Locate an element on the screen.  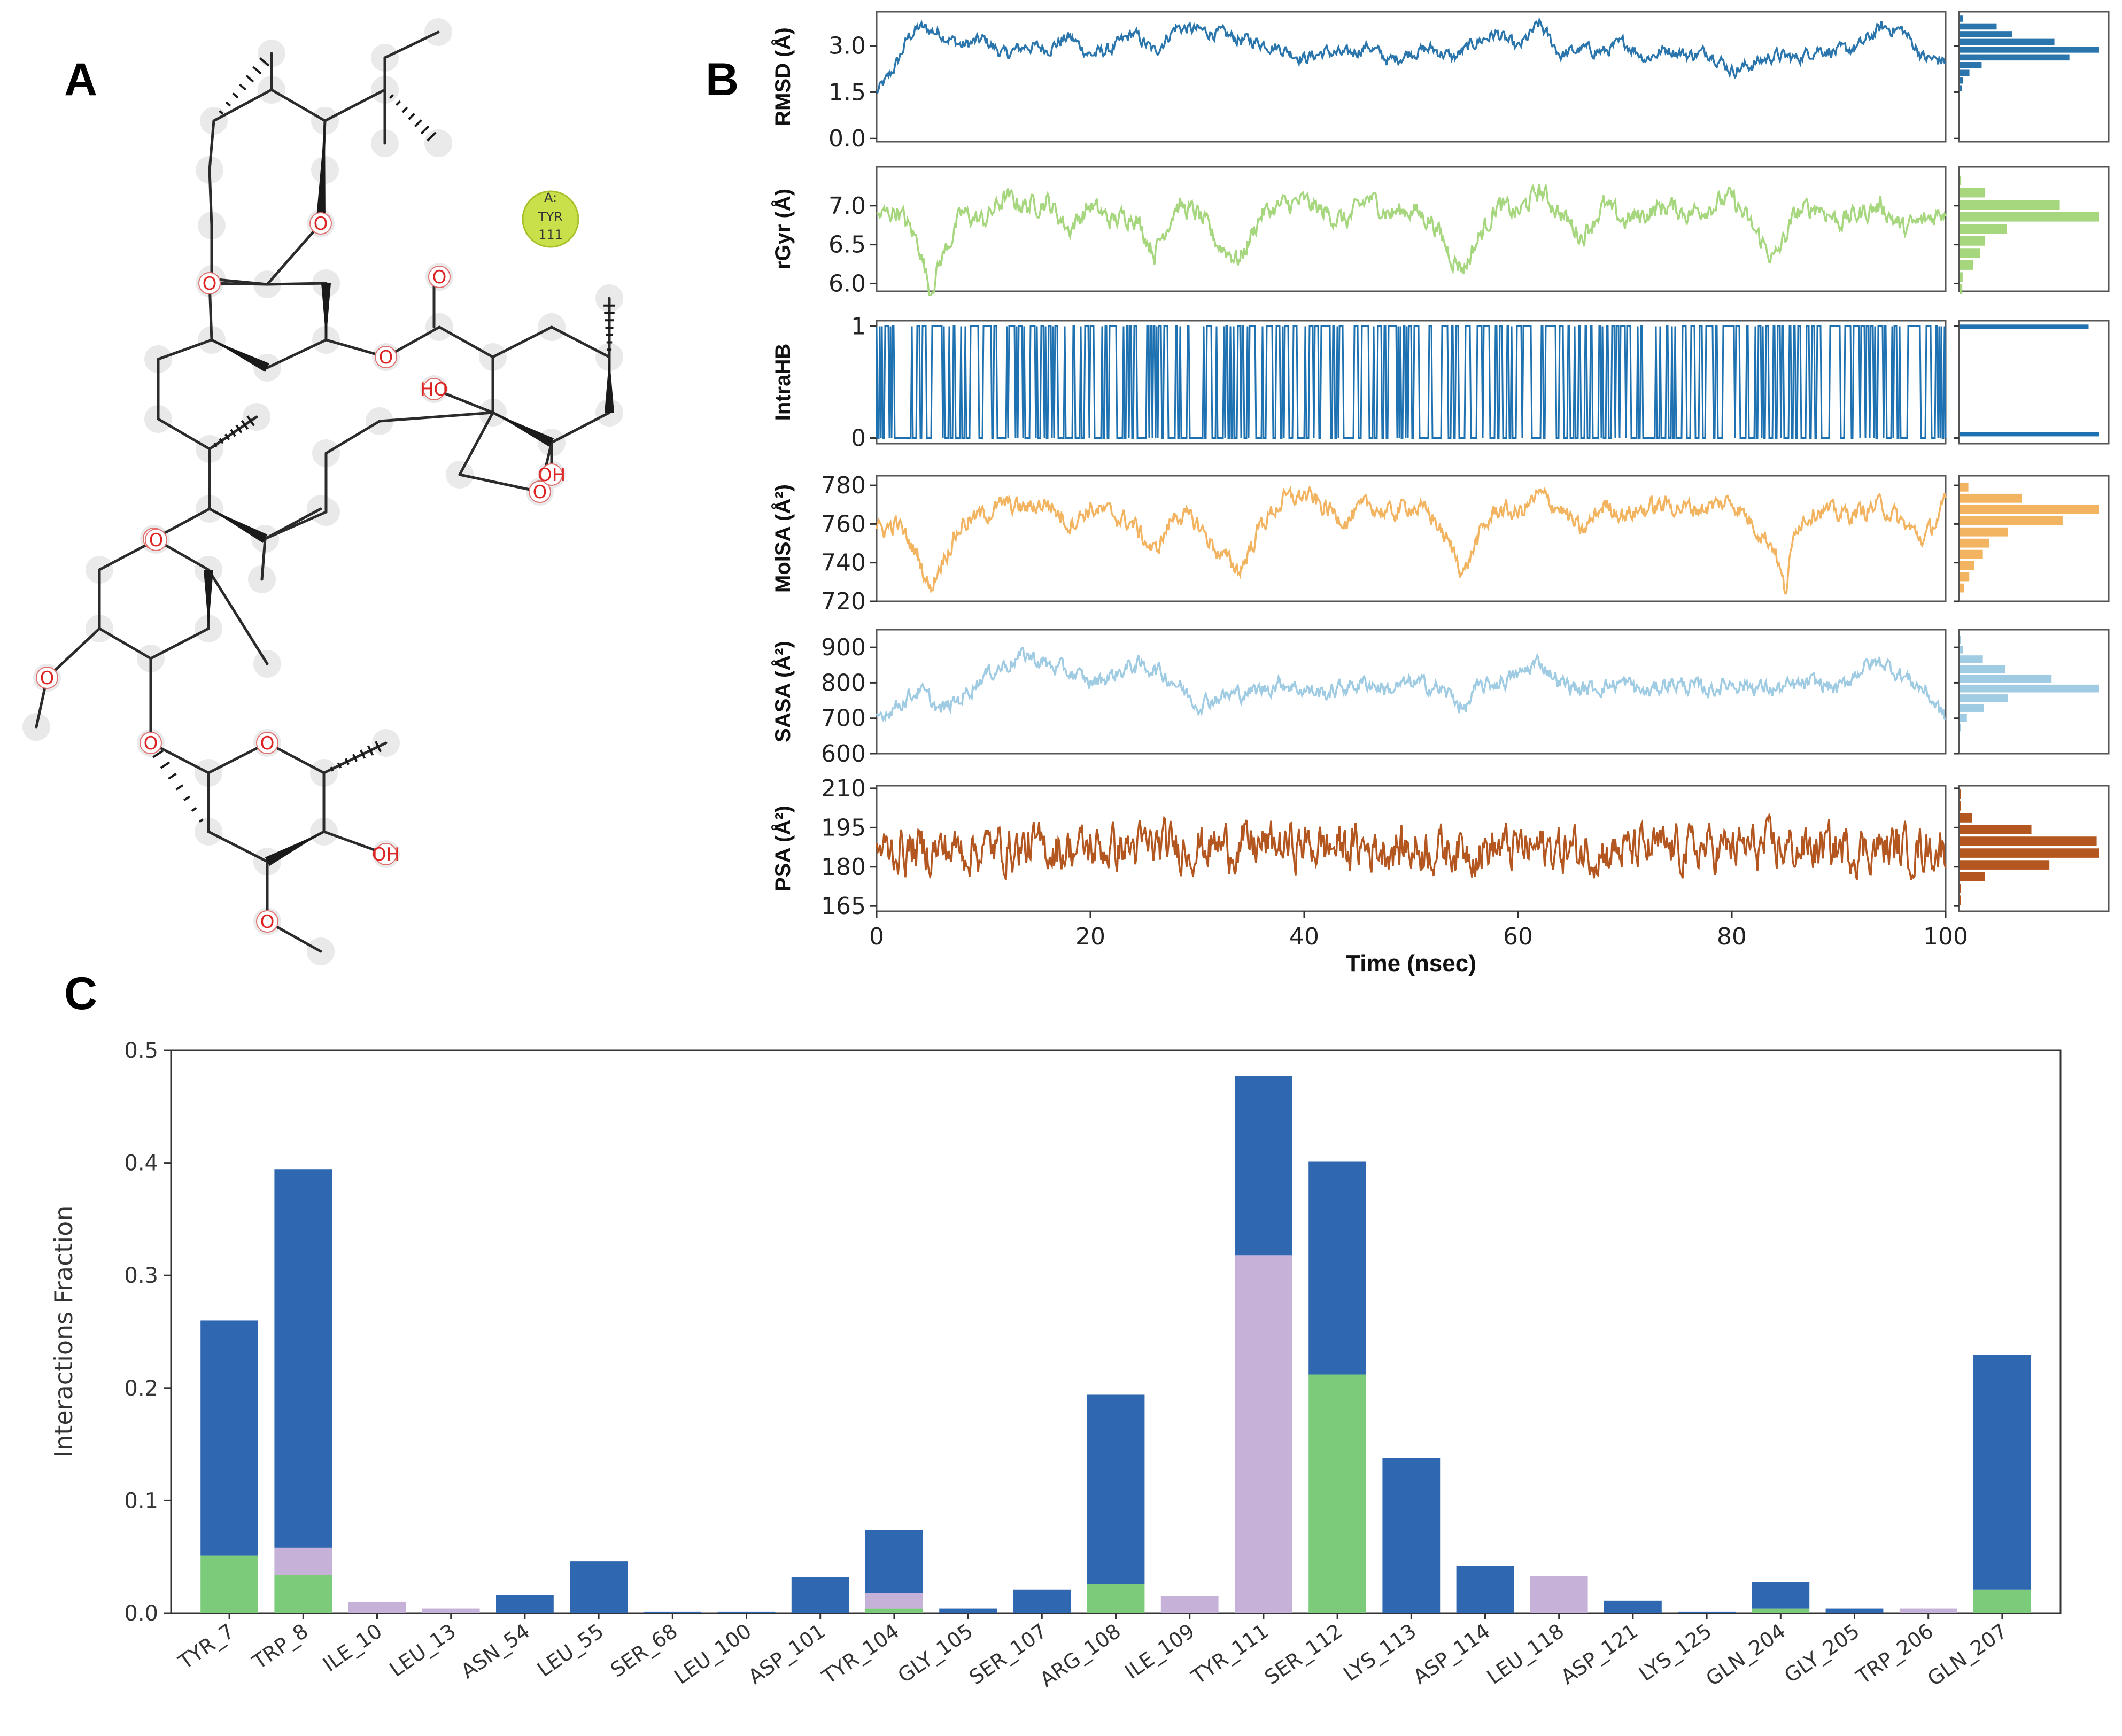
y-tick-label: 1 is located at coordinates (859, 326).